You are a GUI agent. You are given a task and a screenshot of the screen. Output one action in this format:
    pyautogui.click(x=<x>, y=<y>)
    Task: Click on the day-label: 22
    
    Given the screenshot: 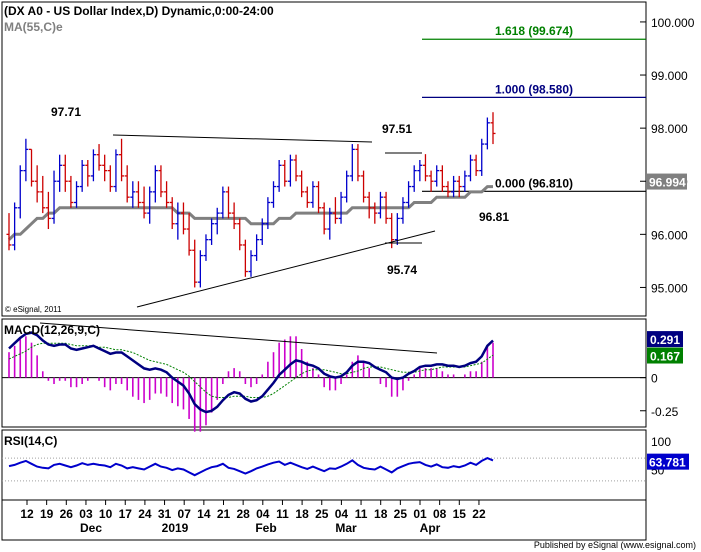 What is the action you would take?
    pyautogui.click(x=479, y=514)
    